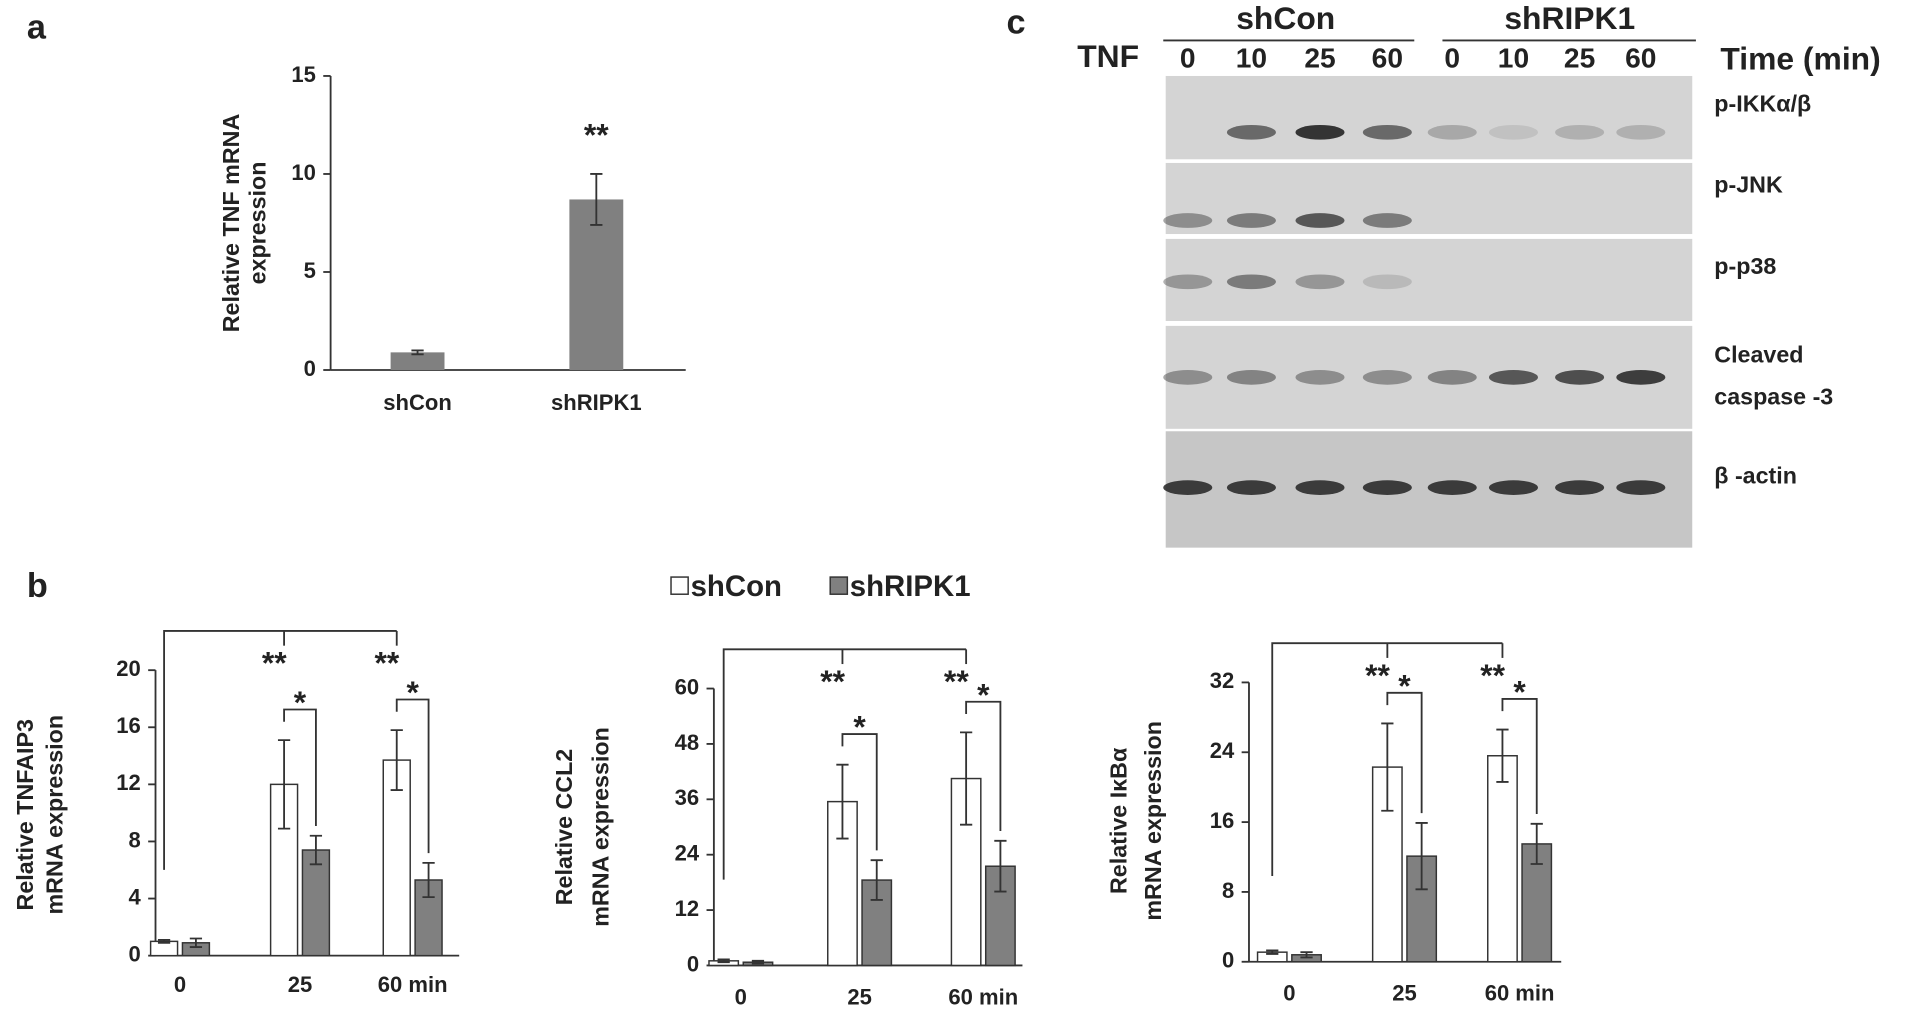  What do you see at coordinates (1513, 57) in the screenshot?
I see `lane-label: 10` at bounding box center [1513, 57].